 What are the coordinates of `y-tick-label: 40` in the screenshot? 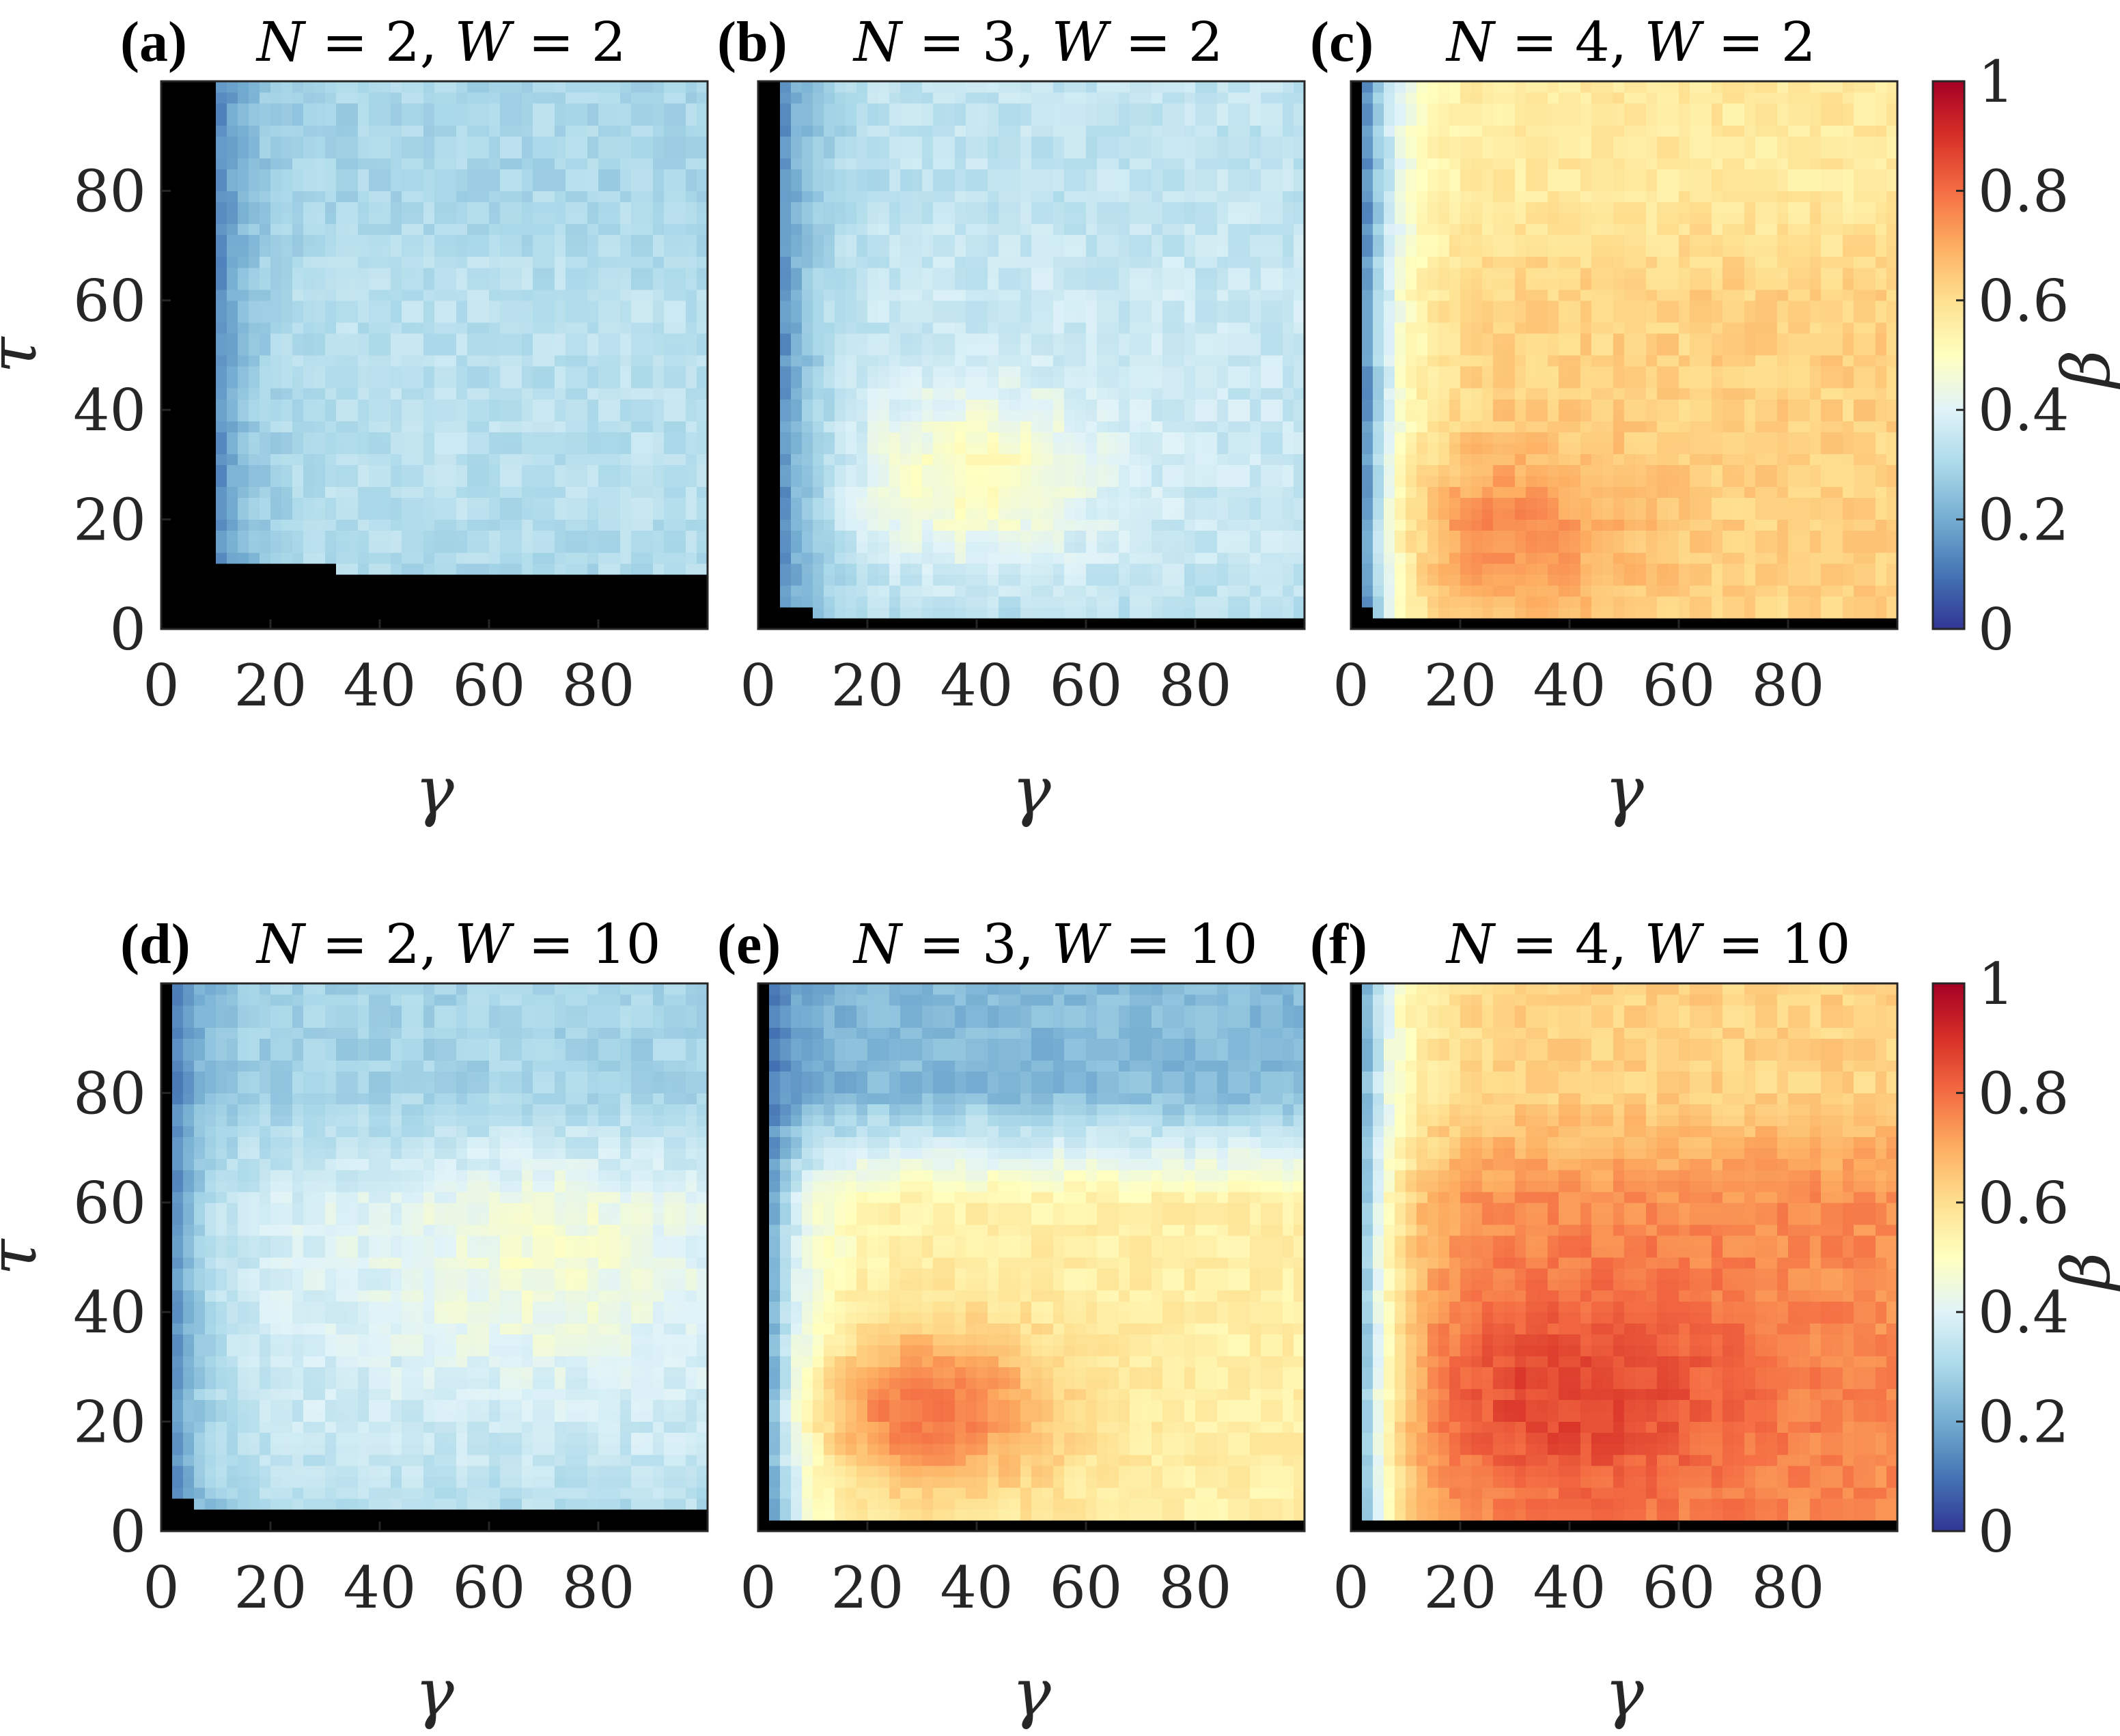 It's located at (109, 410).